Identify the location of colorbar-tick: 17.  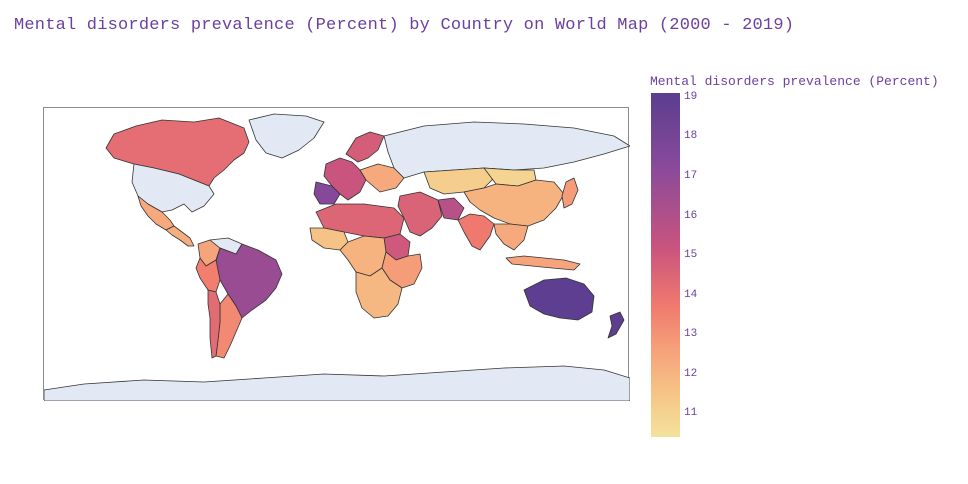
(691, 176).